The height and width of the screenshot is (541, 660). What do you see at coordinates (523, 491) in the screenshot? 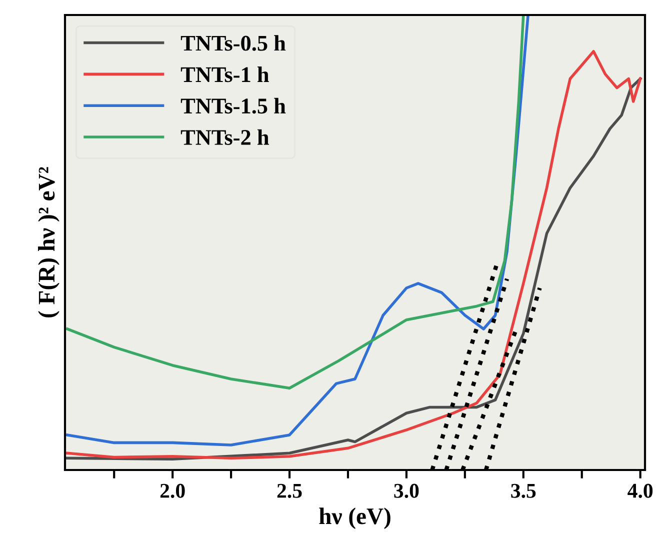
I see `x-tick-label: 3.5` at bounding box center [523, 491].